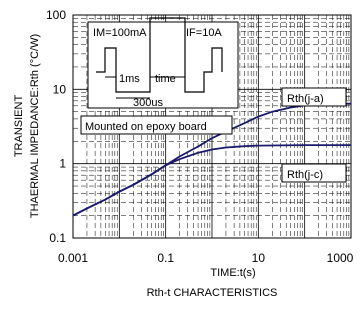  What do you see at coordinates (57, 238) in the screenshot?
I see `y-tick-label: 0.1` at bounding box center [57, 238].